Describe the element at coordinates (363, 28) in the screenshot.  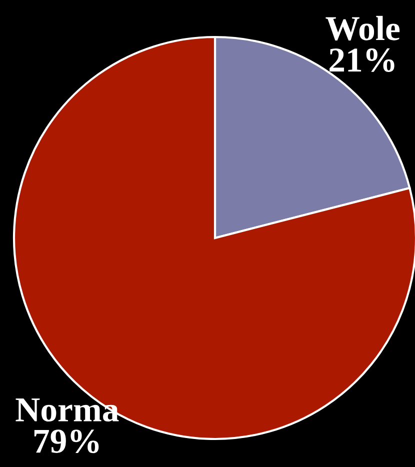
I see `slice-label: Wole` at that location.